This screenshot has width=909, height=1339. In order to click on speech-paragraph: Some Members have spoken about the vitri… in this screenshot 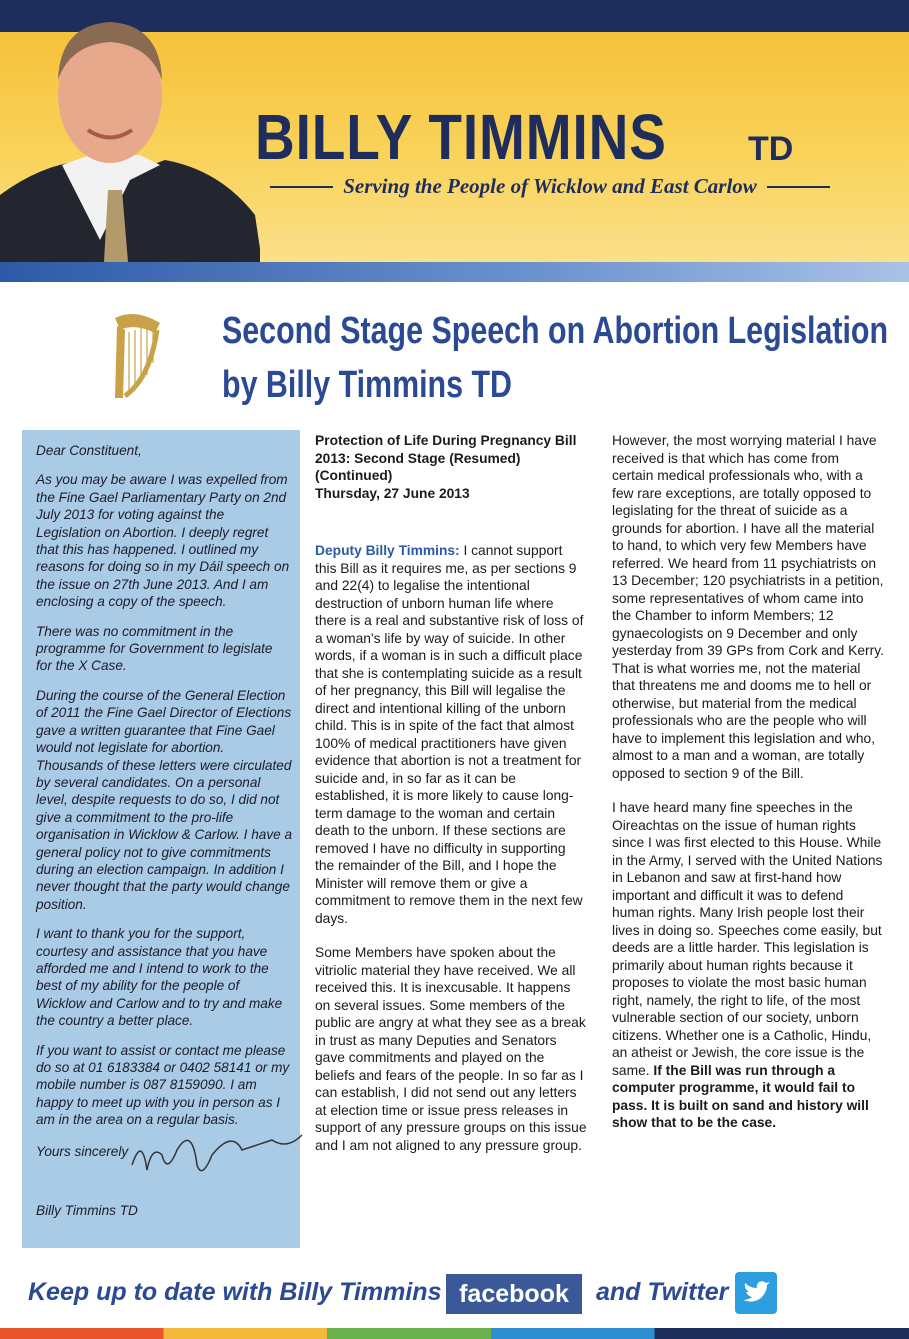, I will do `click(451, 1049)`.